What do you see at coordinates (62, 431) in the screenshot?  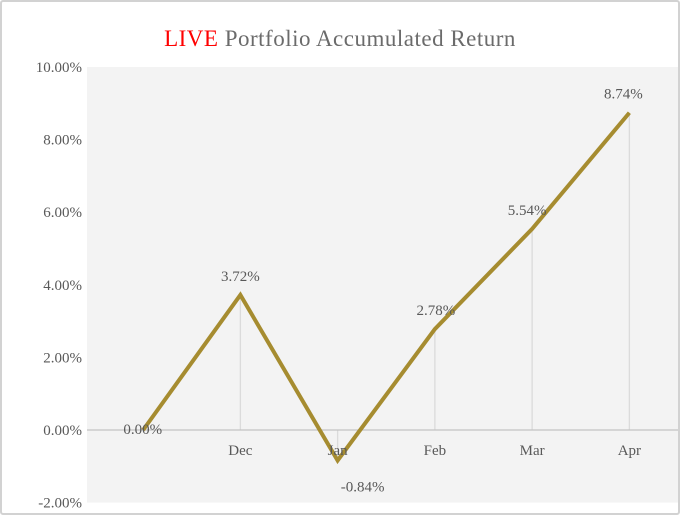 I see `y-tick-label: 0.00%` at bounding box center [62, 431].